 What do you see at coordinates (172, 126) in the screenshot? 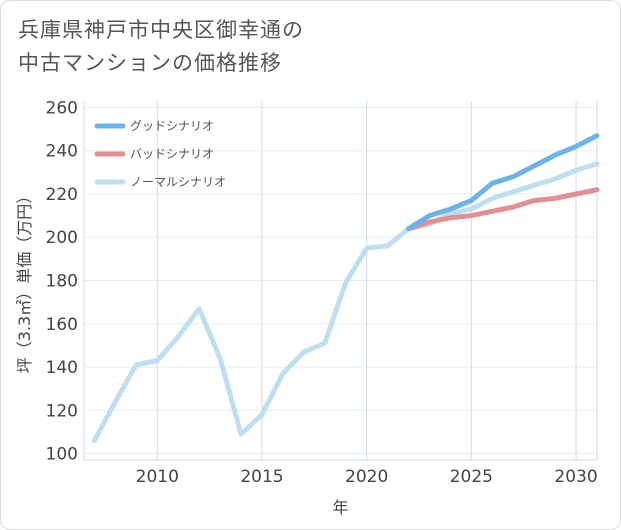
I see `legend-label: グッドシナリオ` at bounding box center [172, 126].